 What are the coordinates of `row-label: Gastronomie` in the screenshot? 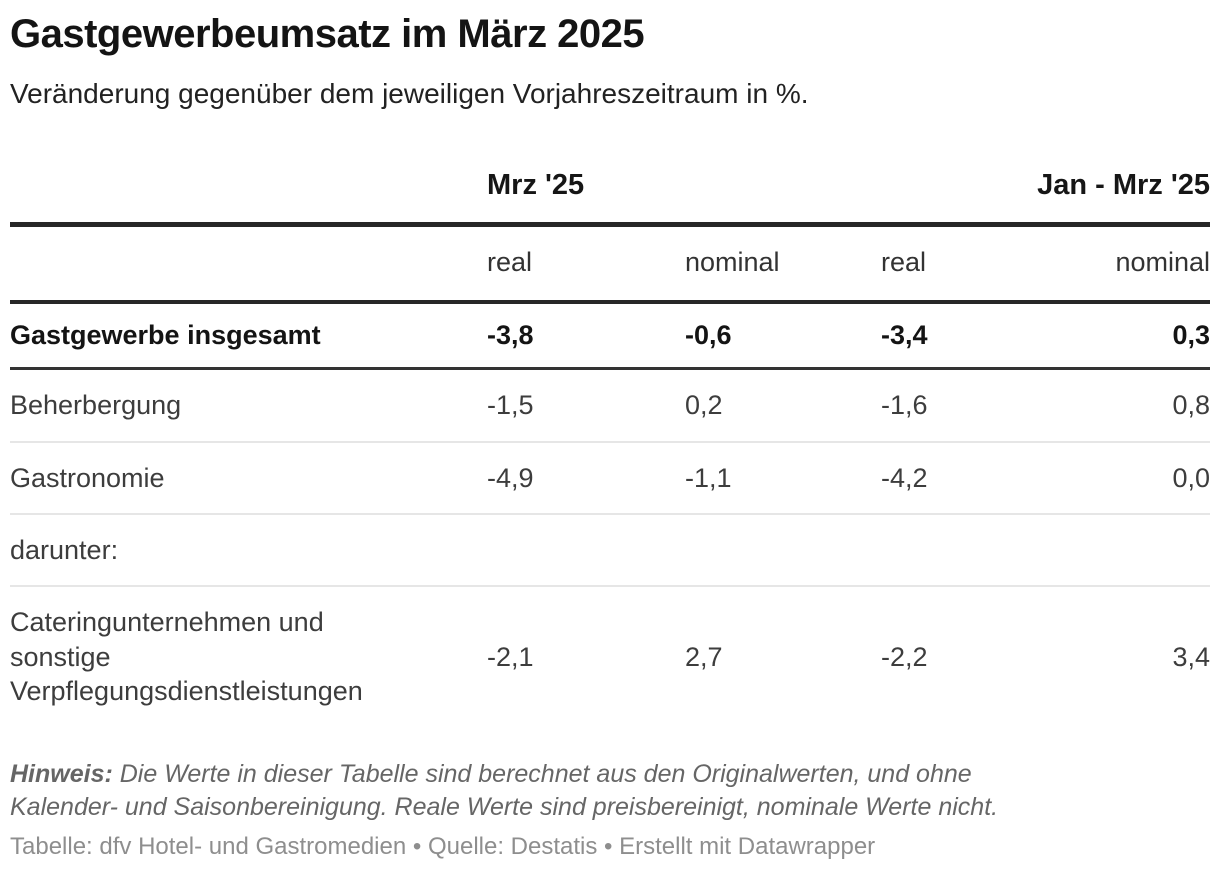 It's located at (248, 478).